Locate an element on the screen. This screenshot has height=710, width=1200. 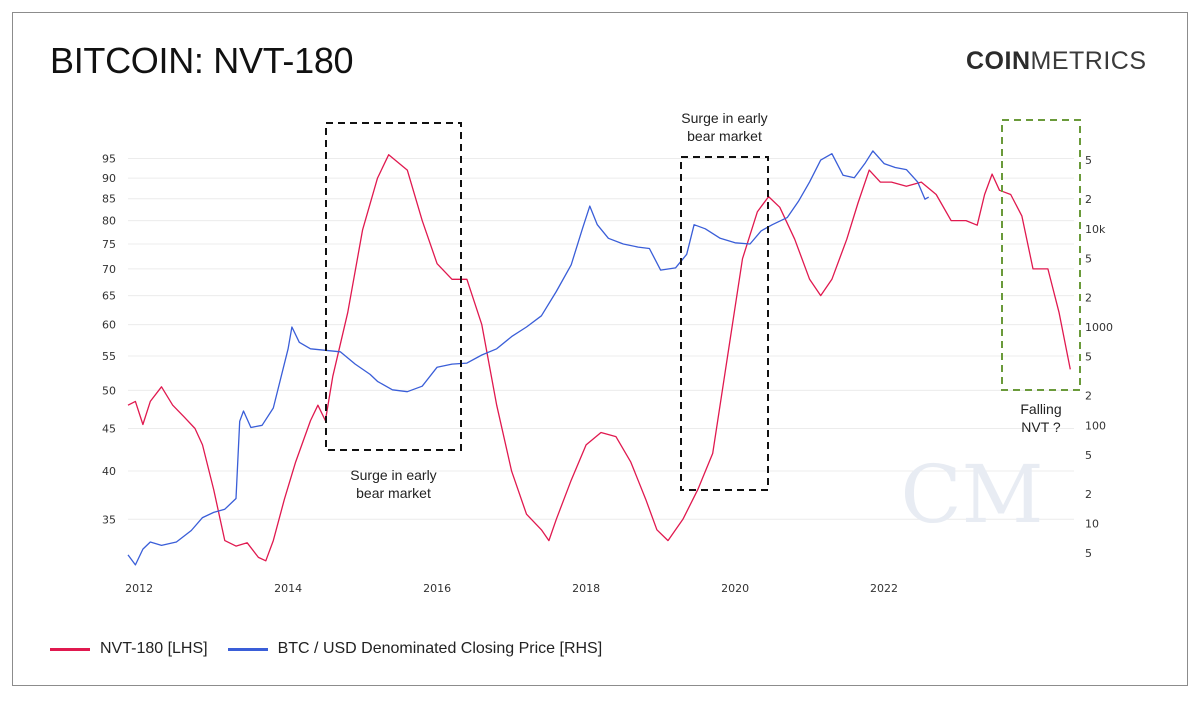
left-tick-label: 85 is located at coordinates (109, 199).